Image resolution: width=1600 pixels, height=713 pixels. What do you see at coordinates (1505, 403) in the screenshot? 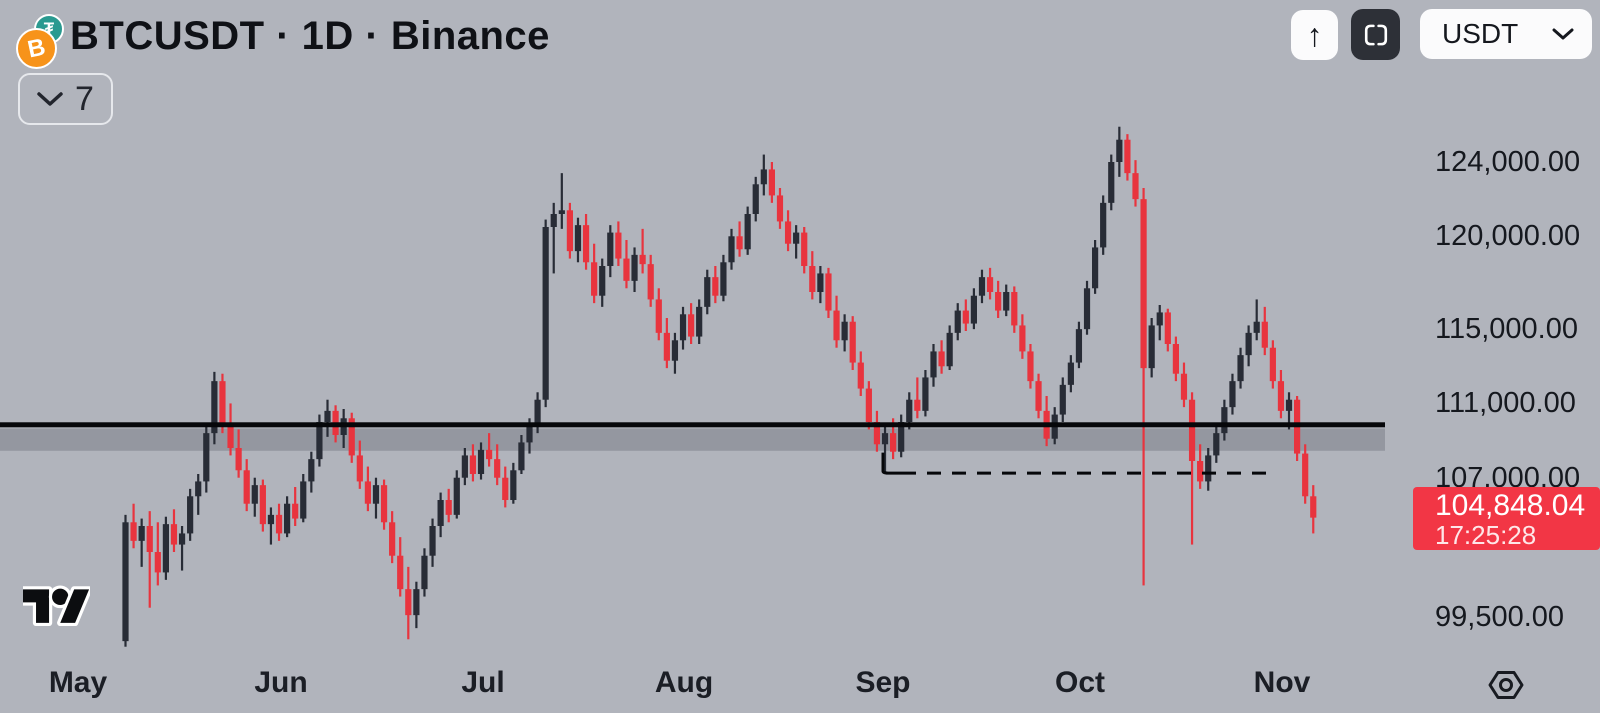
I see `price-axis-label: 111,000.00` at bounding box center [1505, 403].